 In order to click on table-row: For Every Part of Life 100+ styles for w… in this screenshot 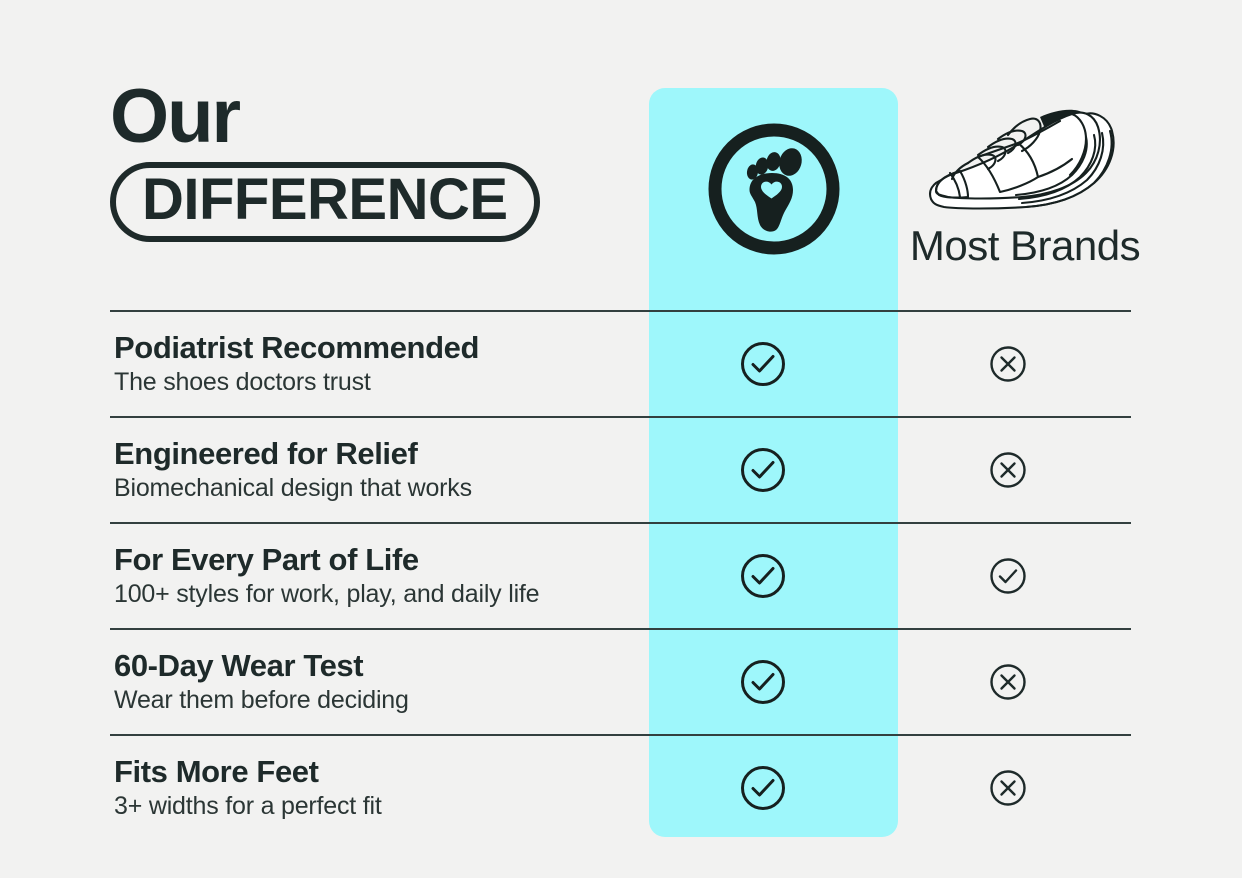, I will do `click(620, 576)`.